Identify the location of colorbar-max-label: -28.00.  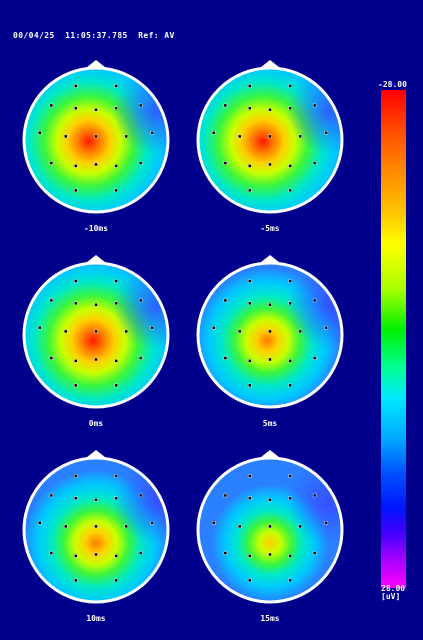
(392, 84).